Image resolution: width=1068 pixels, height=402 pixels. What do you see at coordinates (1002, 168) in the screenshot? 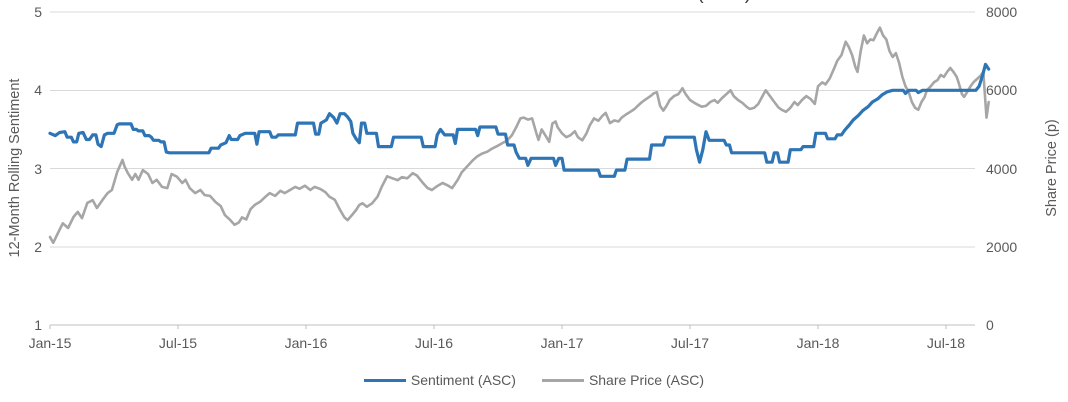
I see `y-right-tick-label: 4000` at bounding box center [1002, 168].